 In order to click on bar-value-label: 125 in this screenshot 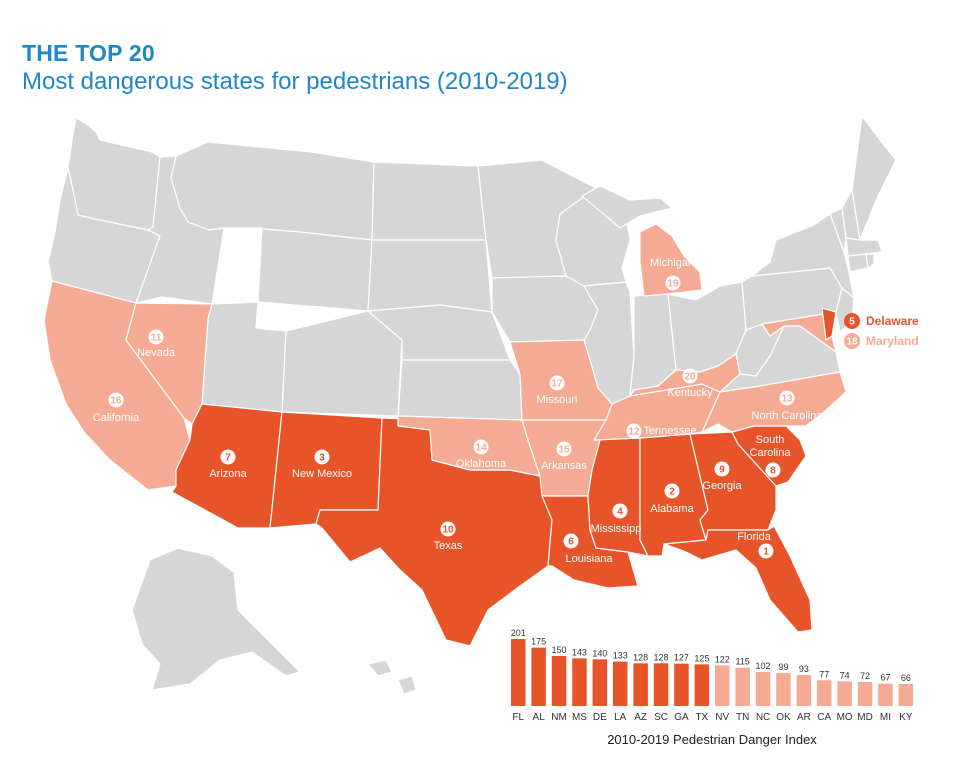, I will do `click(701, 658)`.